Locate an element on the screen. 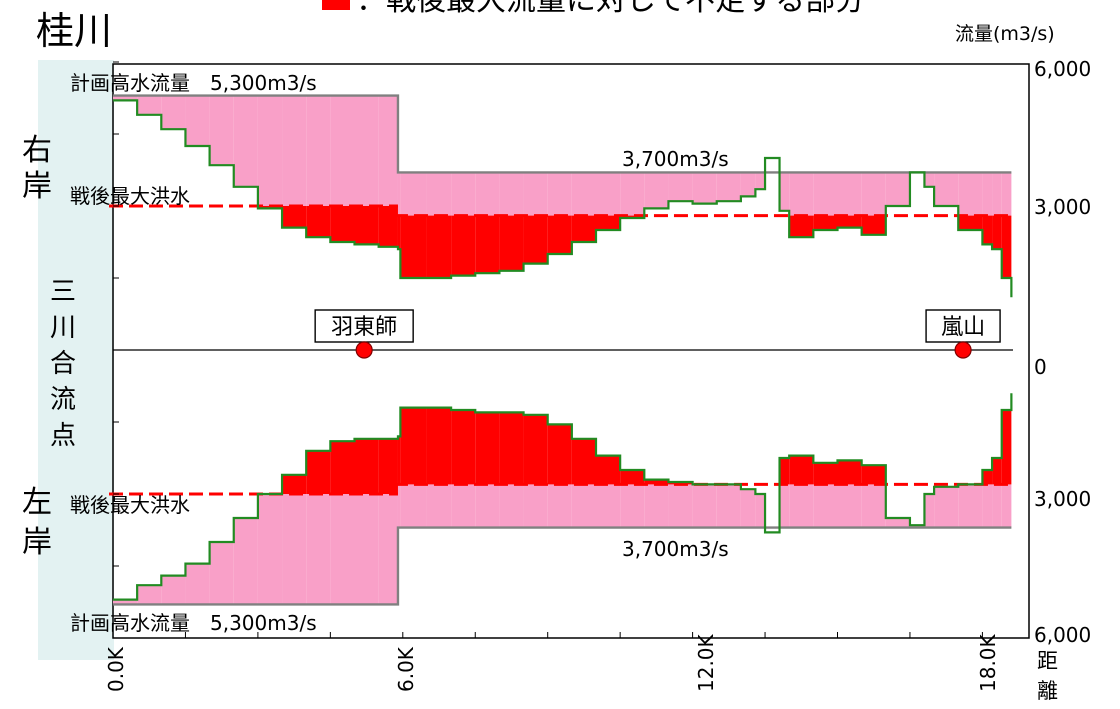  plan-flow-label-right: 計画高水流量 5,300m3/s is located at coordinates (193, 83).